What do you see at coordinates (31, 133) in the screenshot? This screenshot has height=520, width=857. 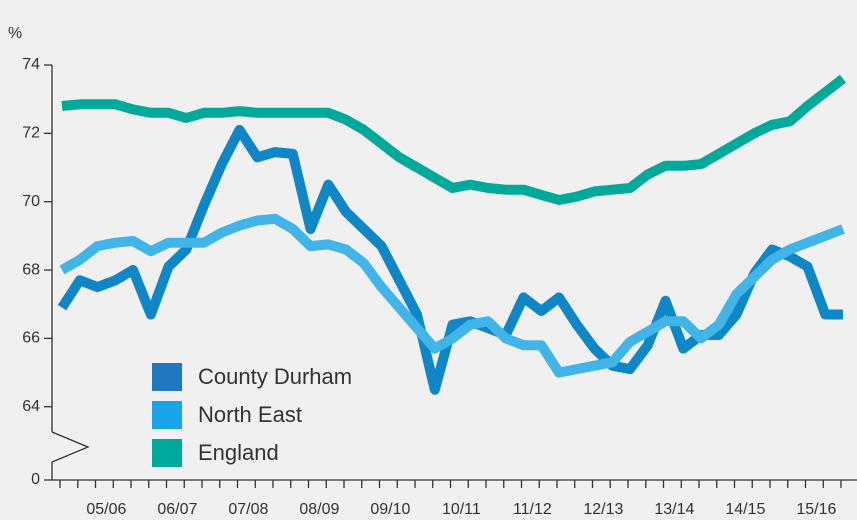 I see `y-tick-label: 72` at bounding box center [31, 133].